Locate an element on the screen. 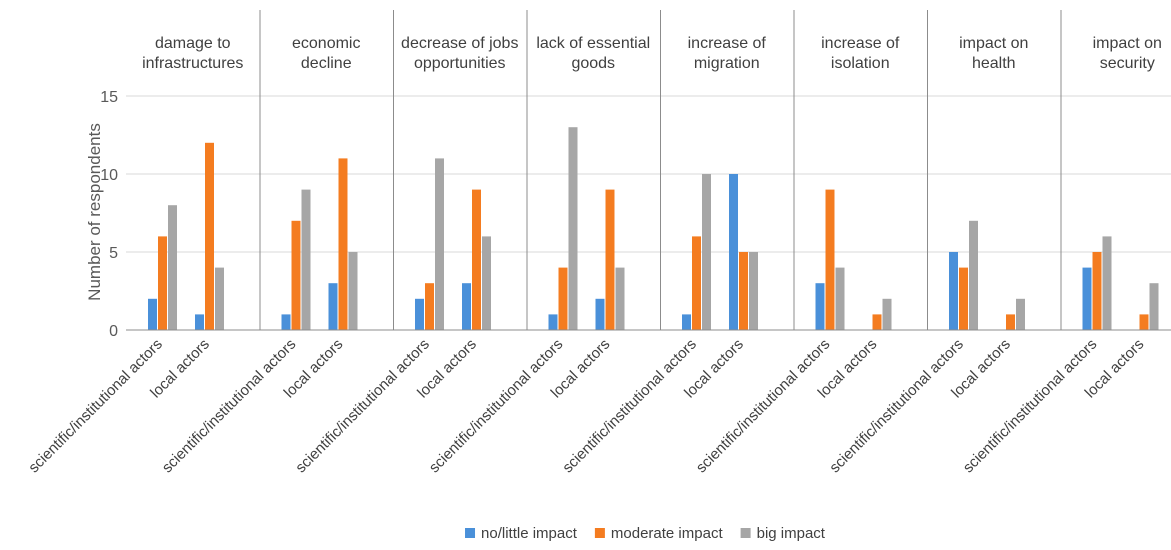 The height and width of the screenshot is (550, 1171). x-tick-label: scientific/institutional actors is located at coordinates (95, 406).